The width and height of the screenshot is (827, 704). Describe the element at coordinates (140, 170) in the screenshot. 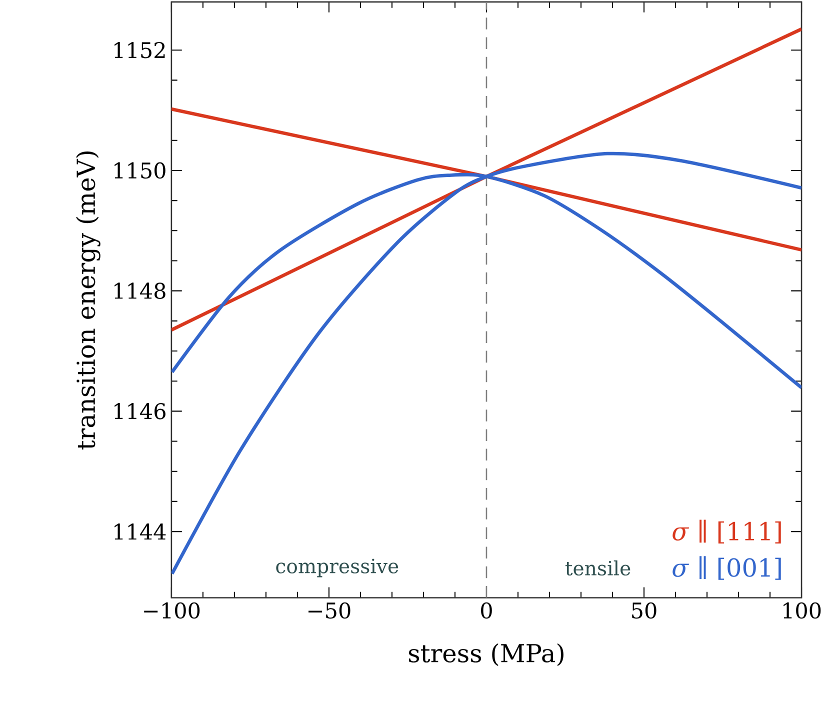

I see `y-tick-label: 1150` at that location.